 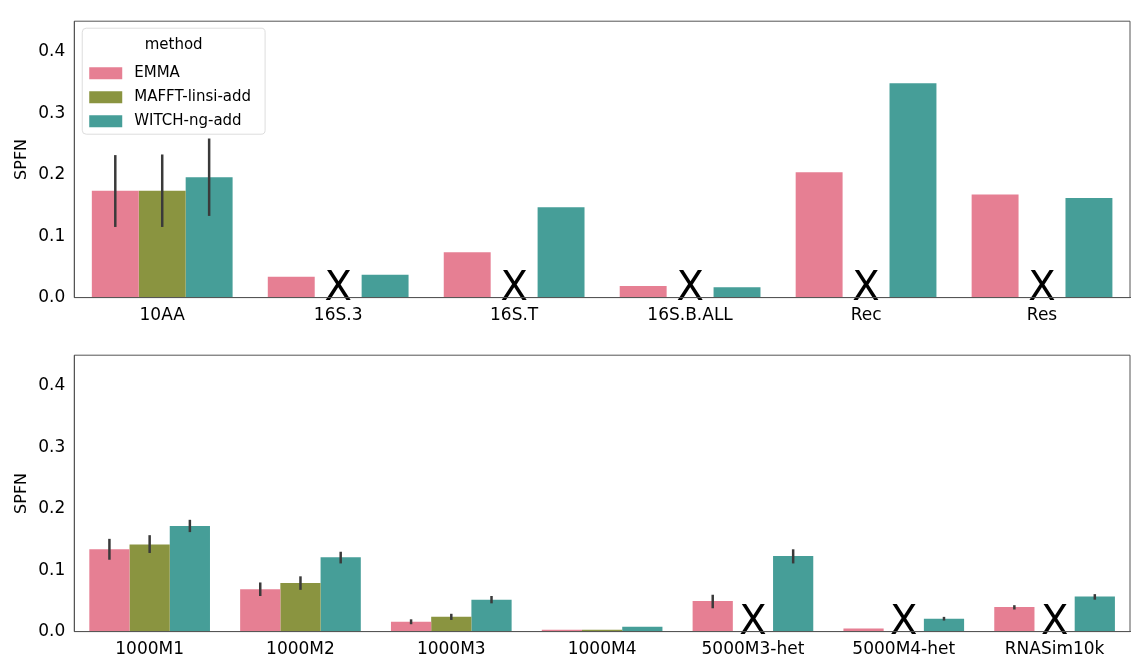 I want to click on x-tick-label: 16S.B.ALL, so click(x=690, y=314).